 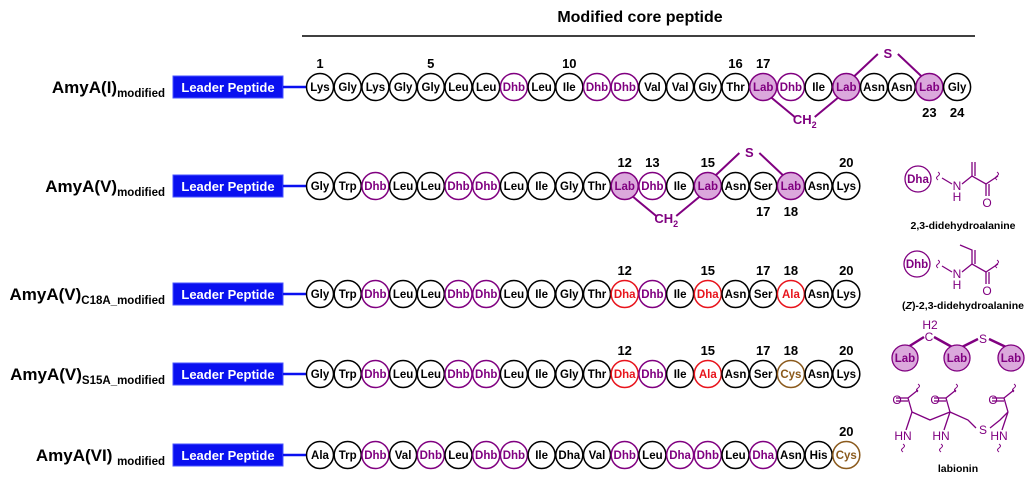 I want to click on row-label-subscript: modified, so click(x=141, y=193).